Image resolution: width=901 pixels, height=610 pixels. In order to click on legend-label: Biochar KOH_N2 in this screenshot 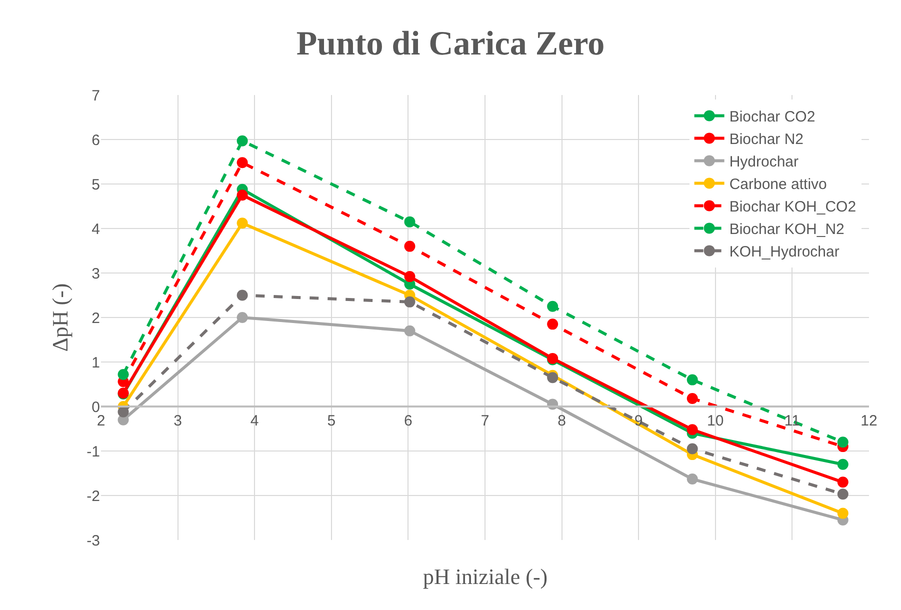, I will do `click(786, 229)`.